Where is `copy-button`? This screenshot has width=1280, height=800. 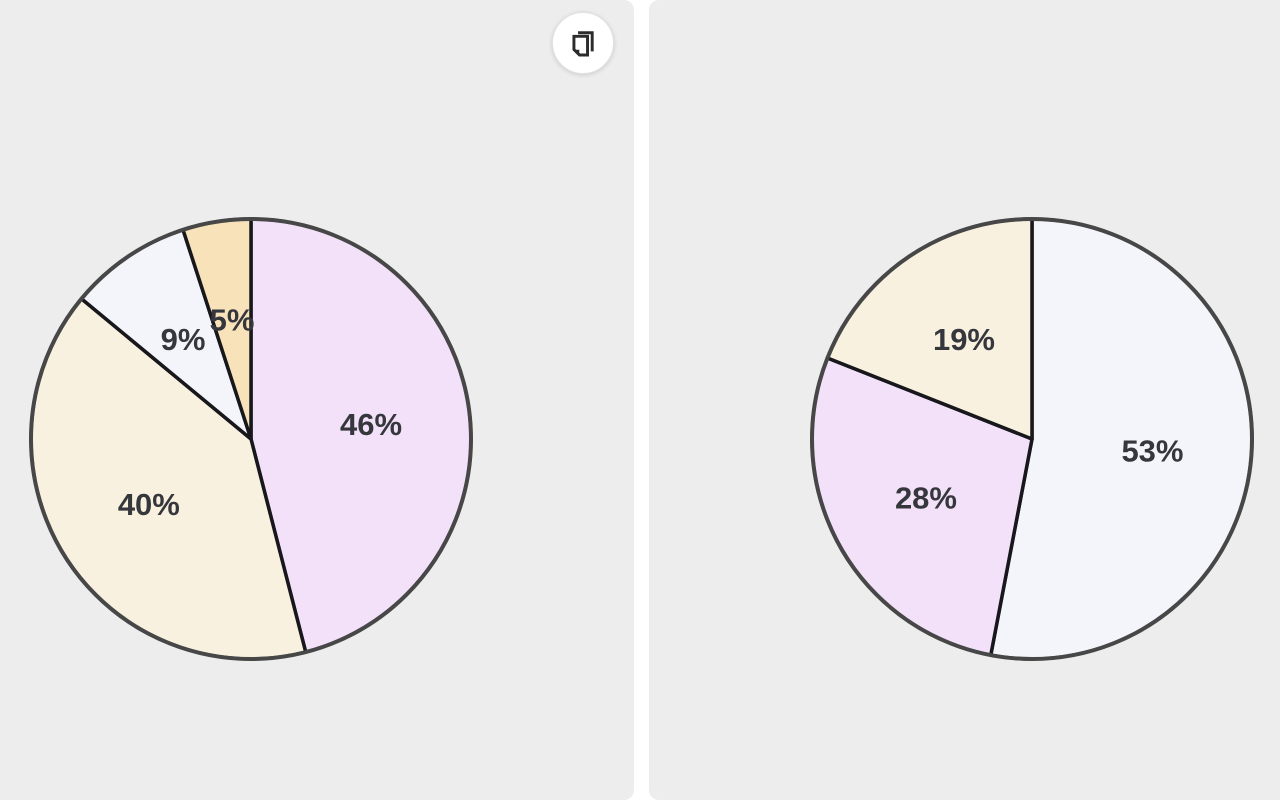 copy-button is located at coordinates (583, 43).